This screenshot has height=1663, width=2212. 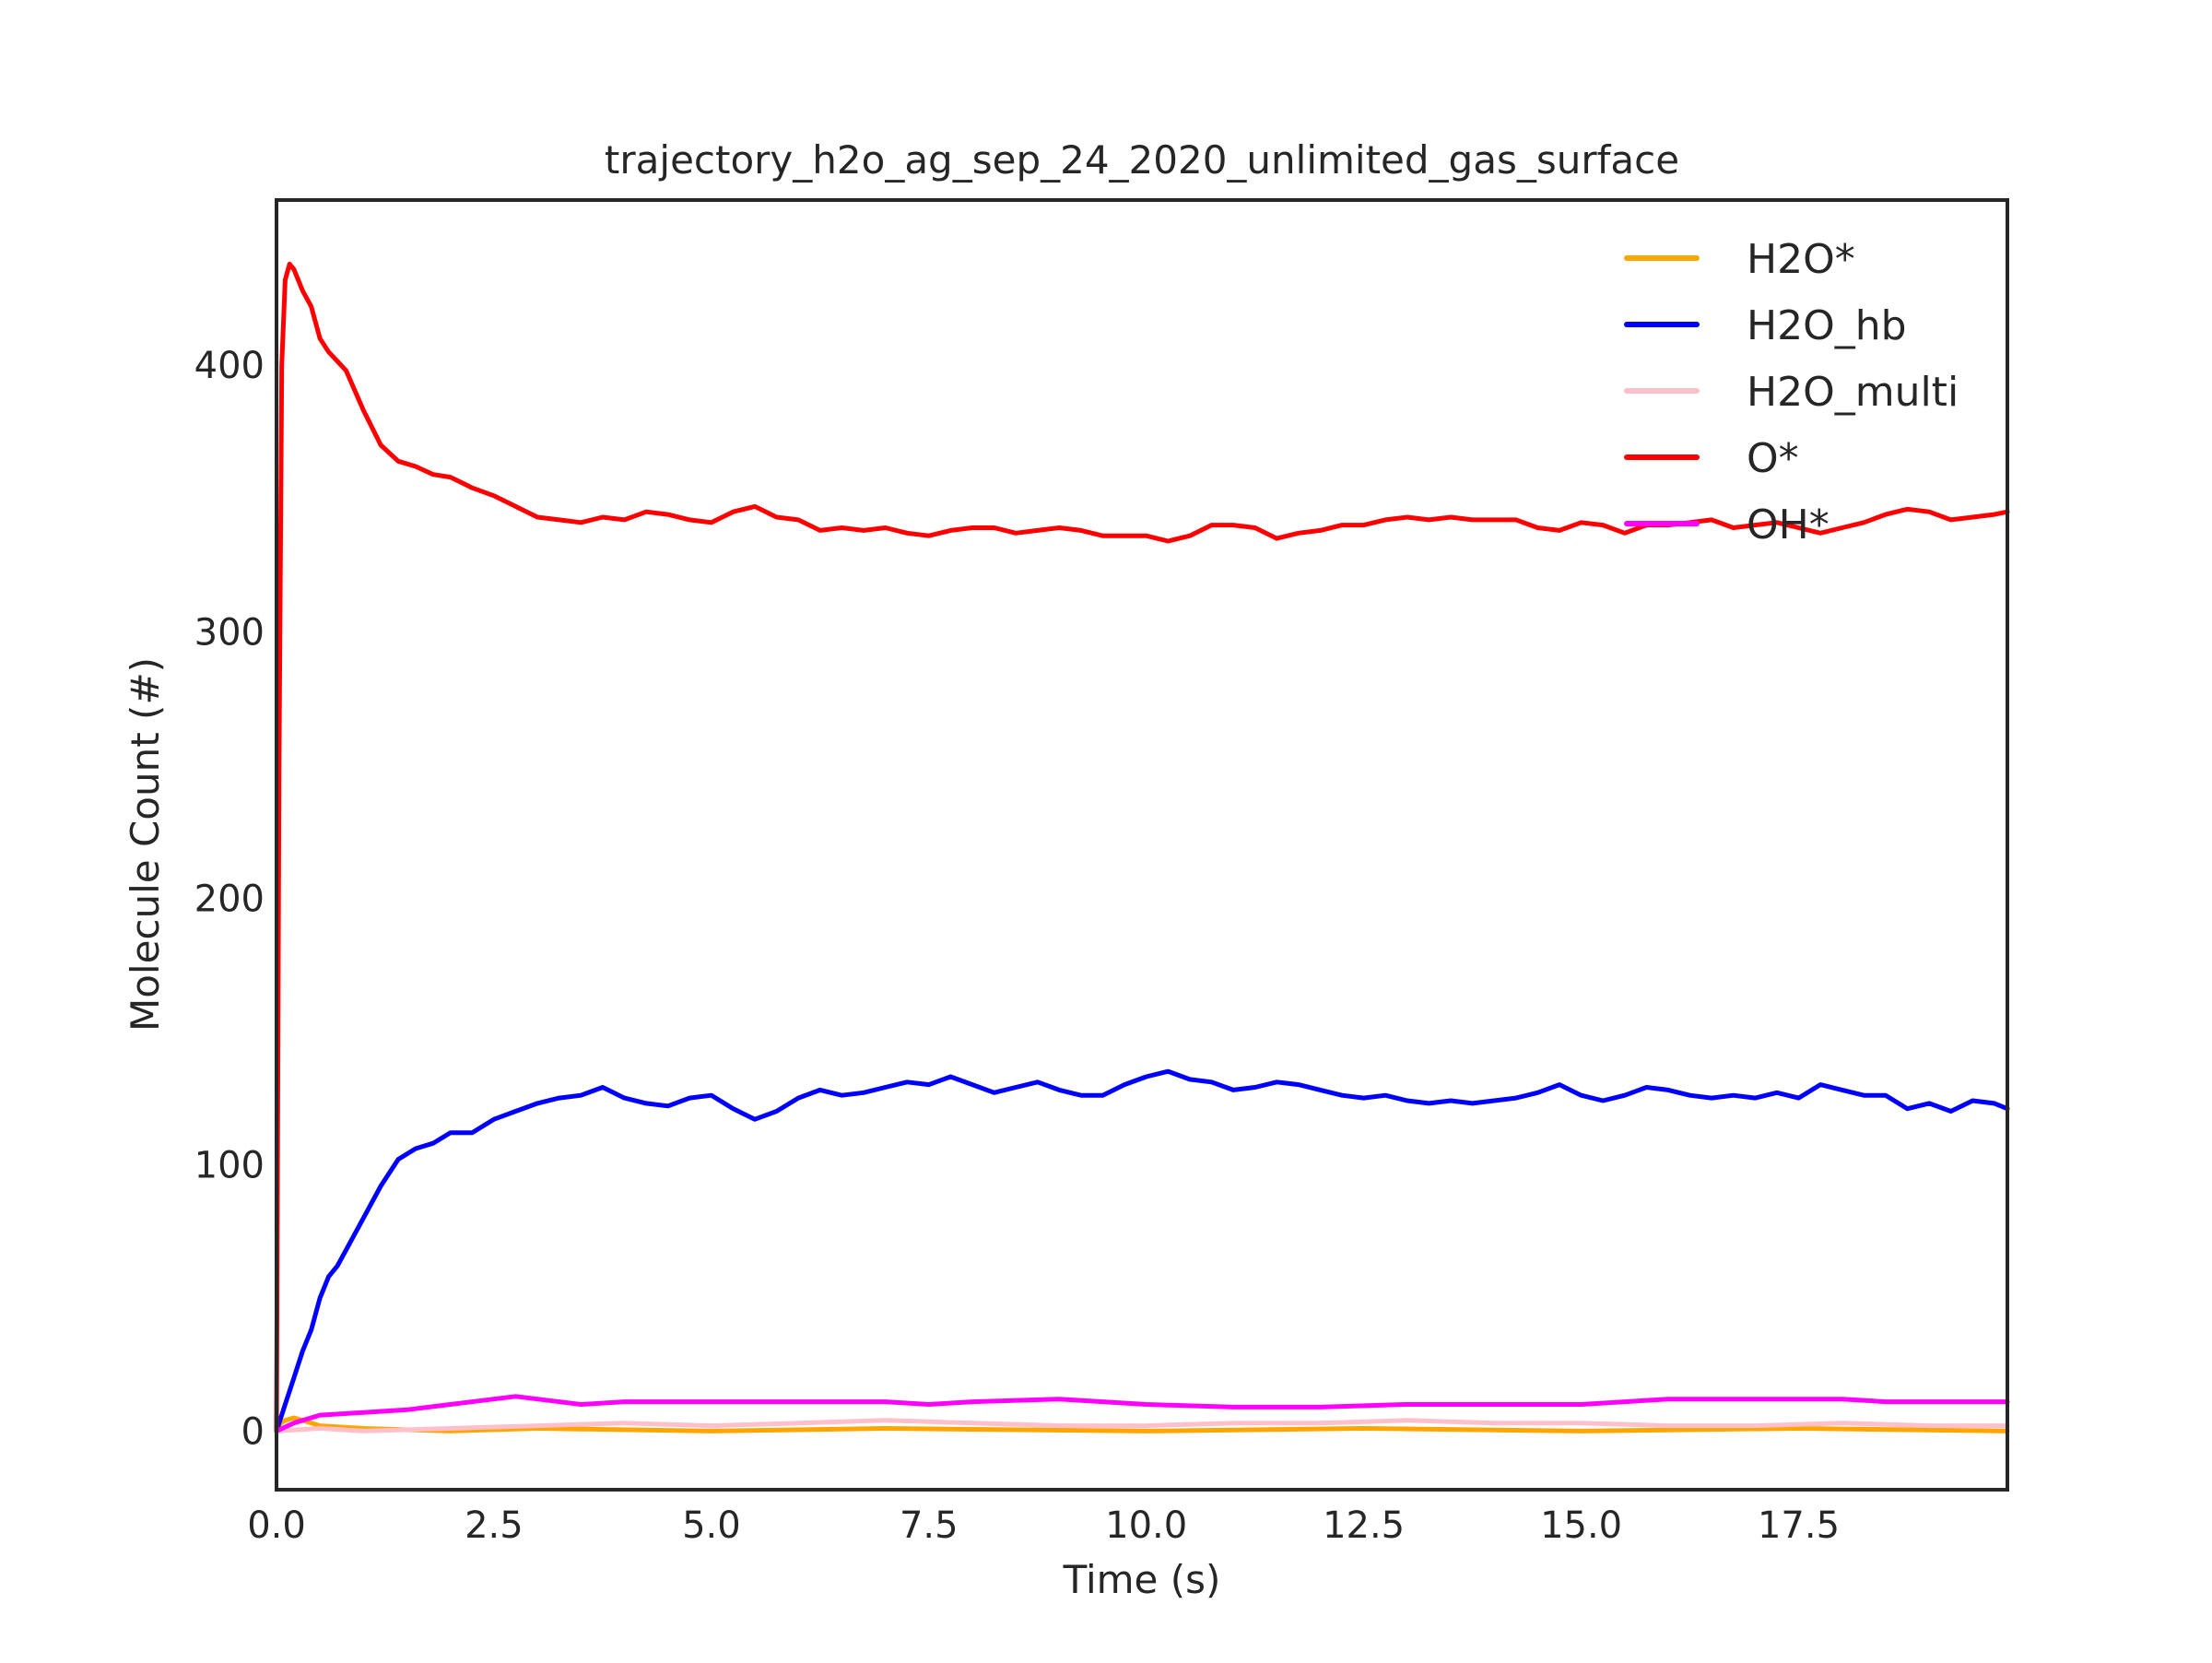 I want to click on x-tick-label: 15.0, so click(x=1581, y=1525).